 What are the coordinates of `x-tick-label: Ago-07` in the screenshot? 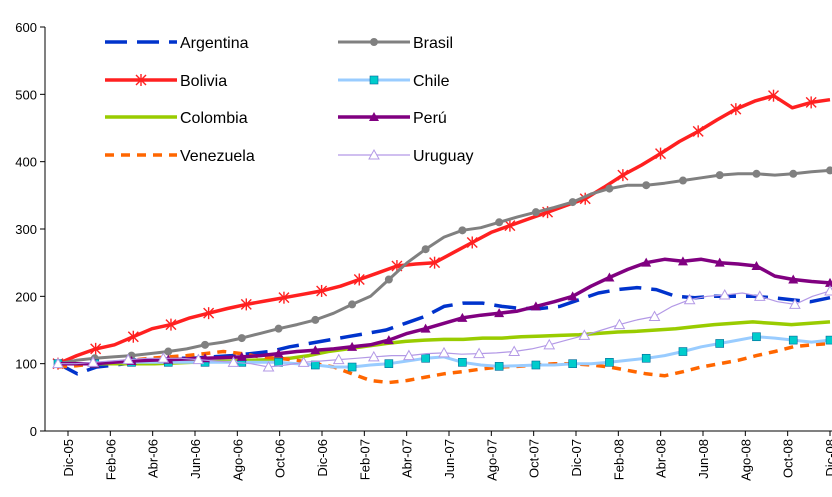 It's located at (491, 460).